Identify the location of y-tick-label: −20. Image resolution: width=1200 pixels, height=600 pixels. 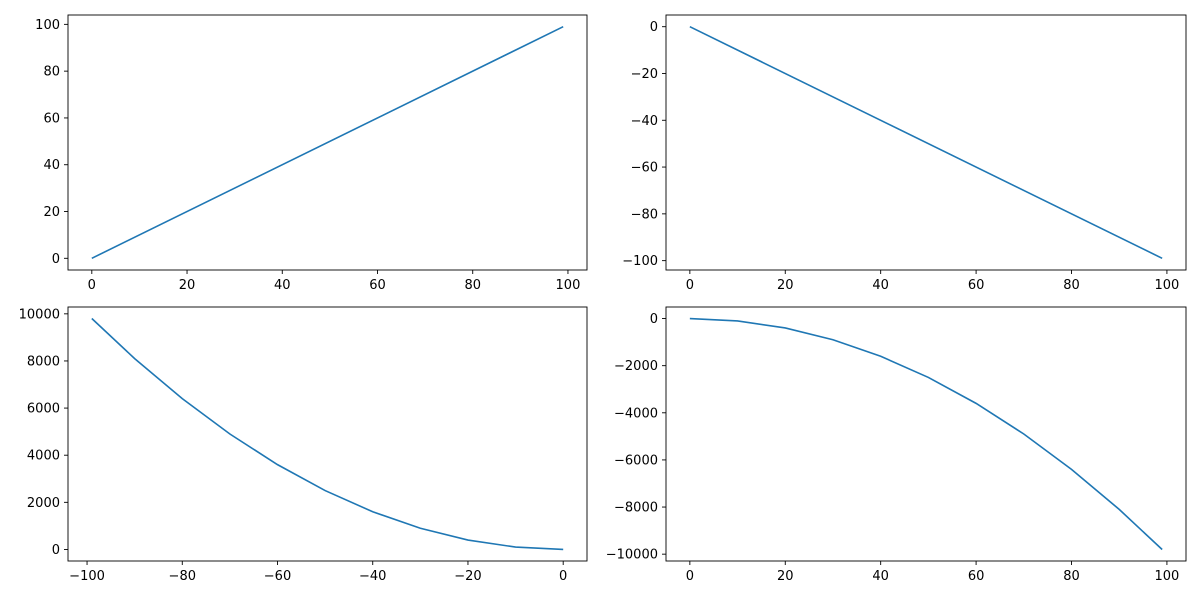
(644, 74).